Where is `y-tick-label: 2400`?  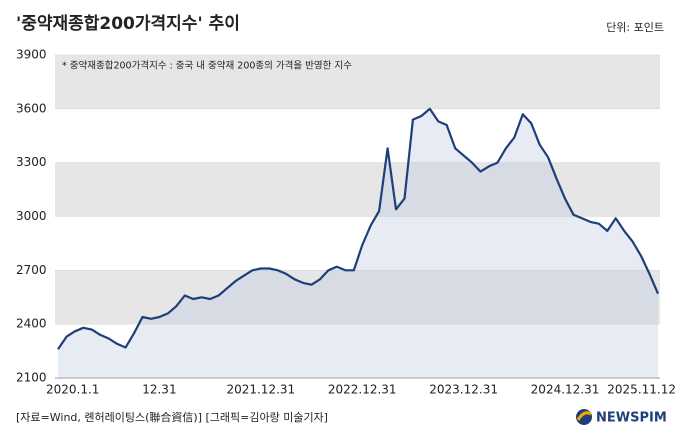
y-tick-label: 2400 is located at coordinates (31, 324).